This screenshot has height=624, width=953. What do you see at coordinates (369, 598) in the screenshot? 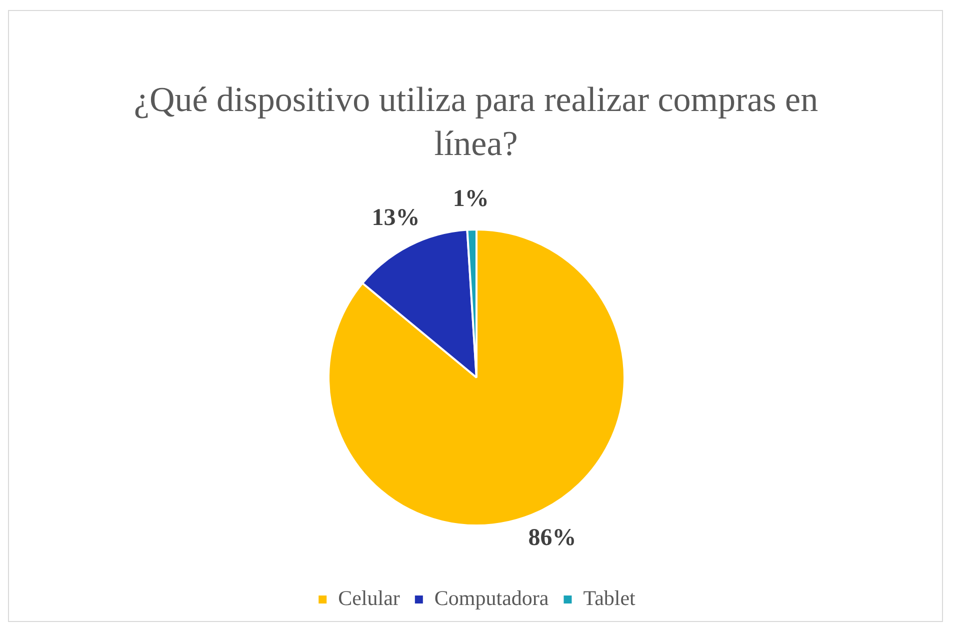
I see `legend-label: Celular` at bounding box center [369, 598].